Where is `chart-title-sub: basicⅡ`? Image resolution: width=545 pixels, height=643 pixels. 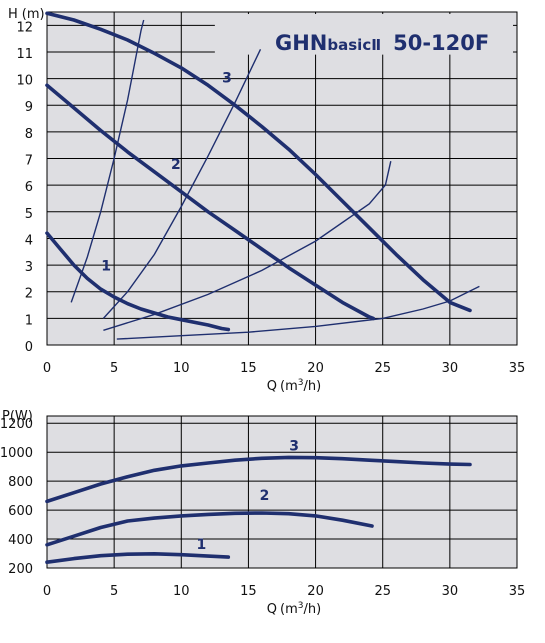
chart-title-sub: basicⅡ is located at coordinates (354, 45).